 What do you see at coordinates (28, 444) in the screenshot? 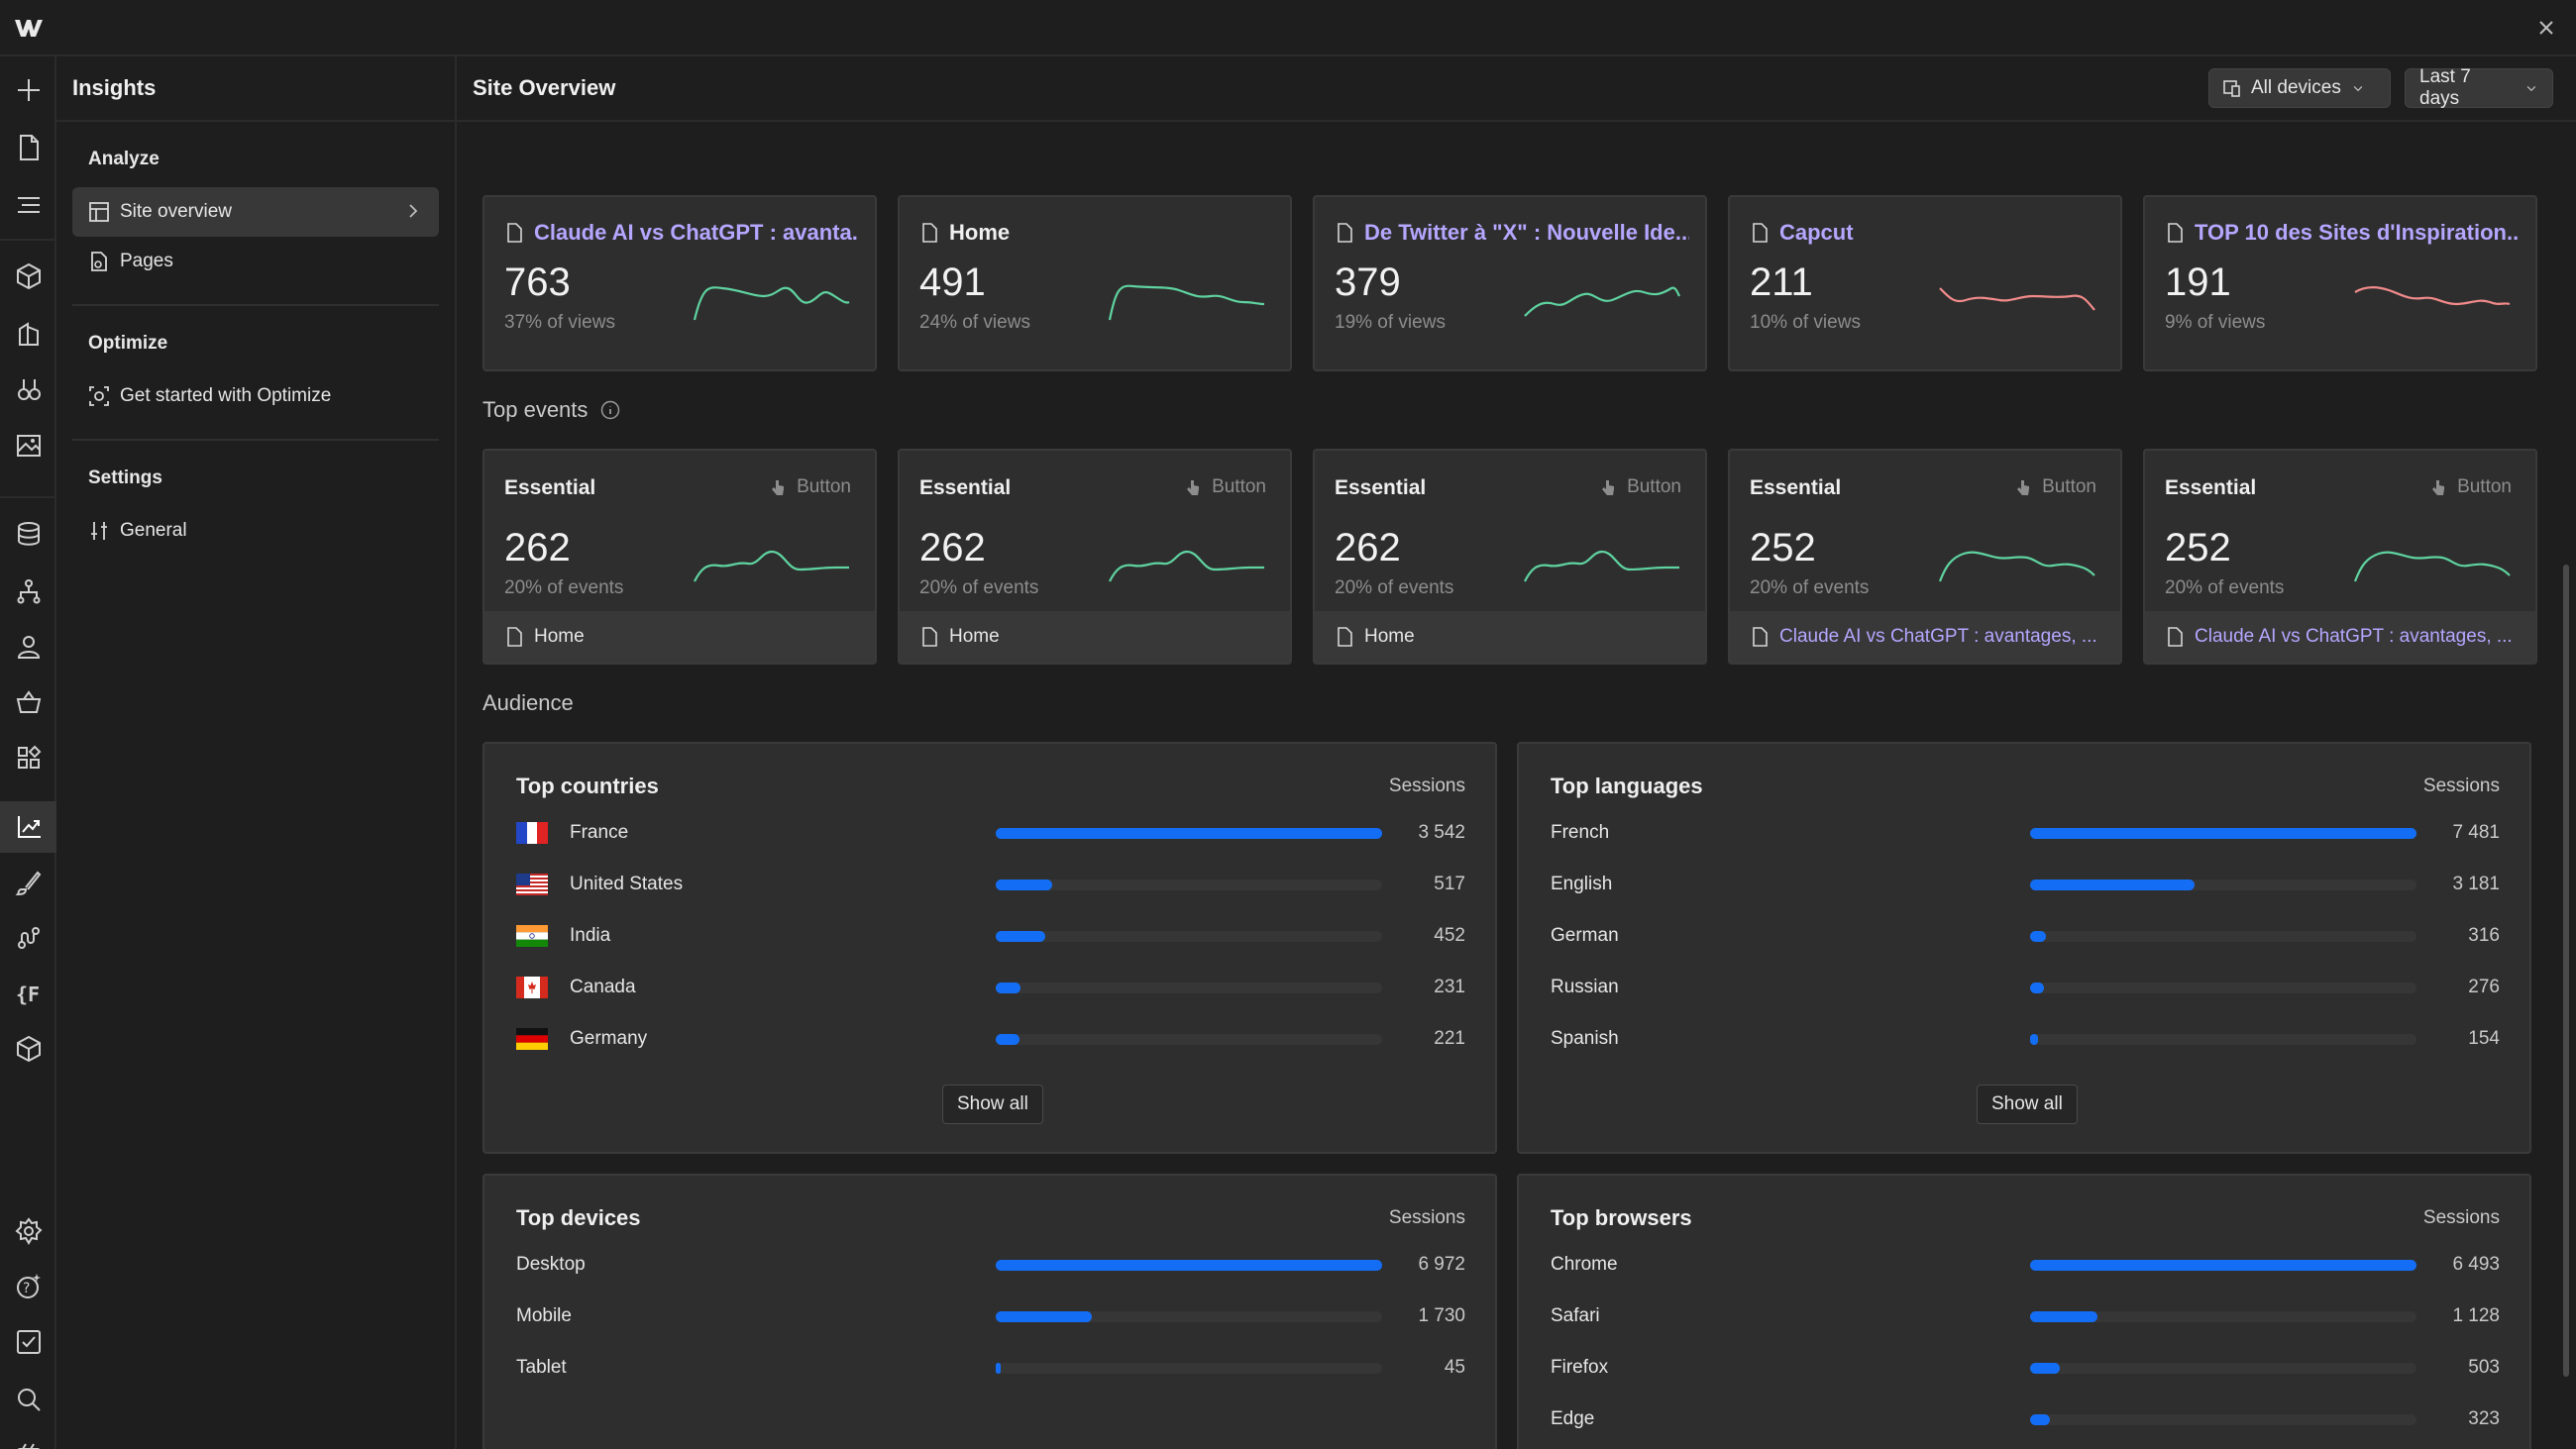
I see `assets-icon` at bounding box center [28, 444].